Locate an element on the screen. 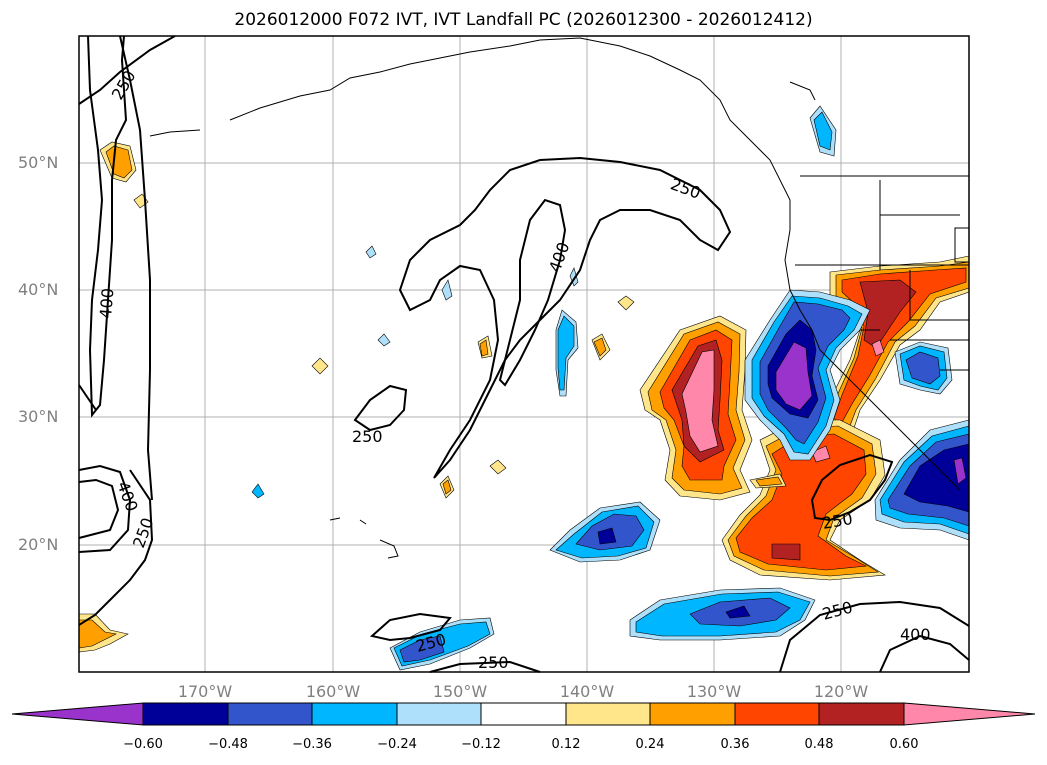 This screenshot has width=1047, height=765. colorbar-tick: −0.60 is located at coordinates (143, 744).